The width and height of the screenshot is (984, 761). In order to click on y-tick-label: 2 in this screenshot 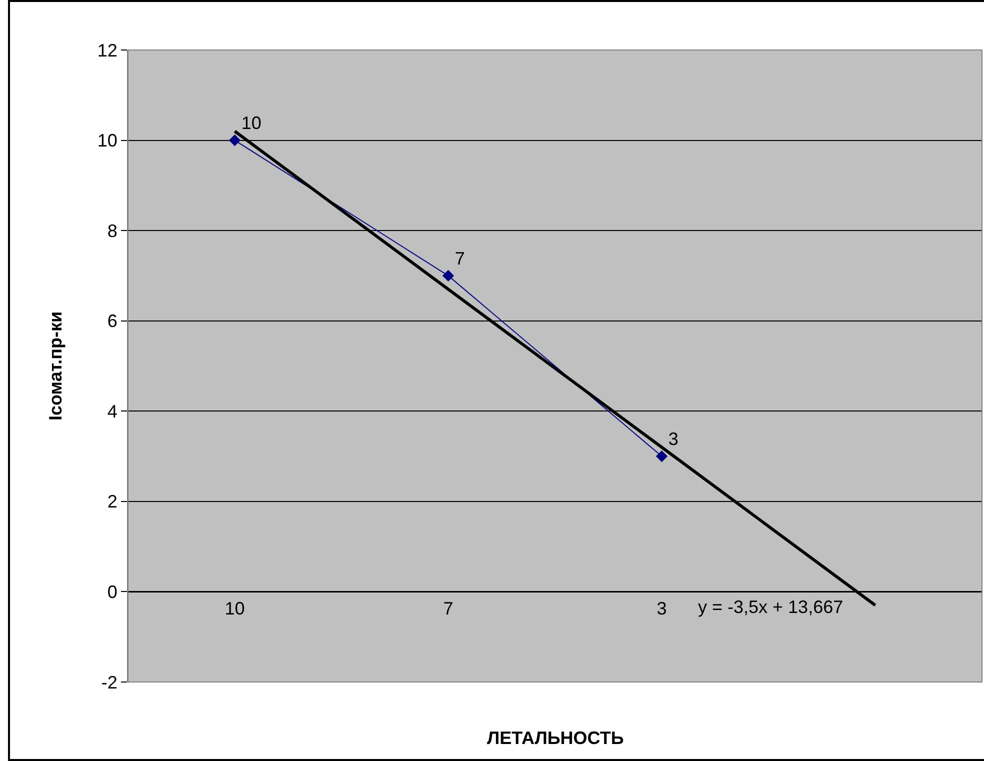, I will do `click(112, 502)`.